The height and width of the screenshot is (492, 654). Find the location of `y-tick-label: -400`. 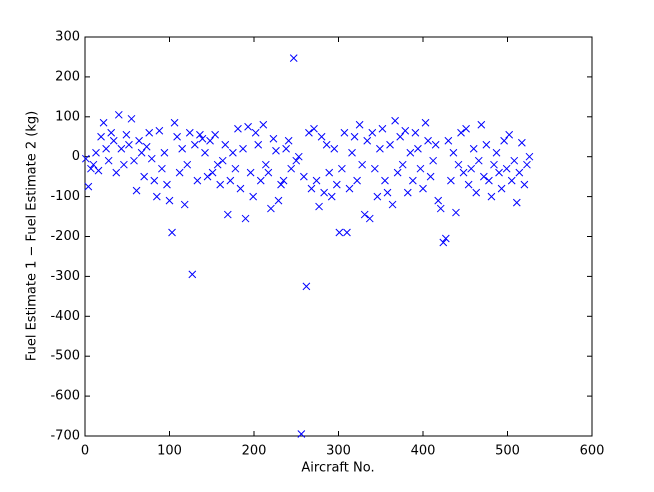

y-tick-label: -400 is located at coordinates (65, 316).